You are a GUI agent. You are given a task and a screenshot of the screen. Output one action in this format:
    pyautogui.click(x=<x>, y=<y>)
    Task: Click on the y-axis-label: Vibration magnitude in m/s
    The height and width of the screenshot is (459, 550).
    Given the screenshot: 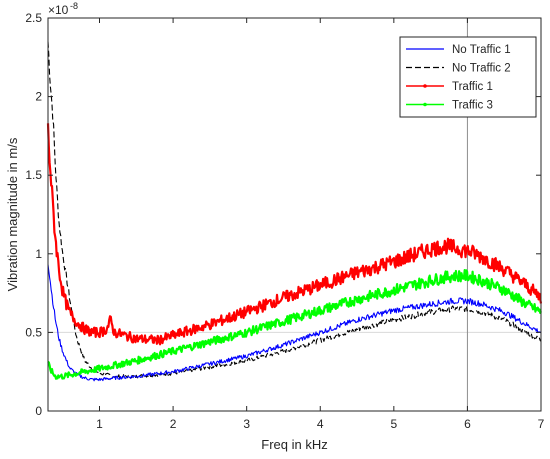 What is the action you would take?
    pyautogui.click(x=12, y=214)
    